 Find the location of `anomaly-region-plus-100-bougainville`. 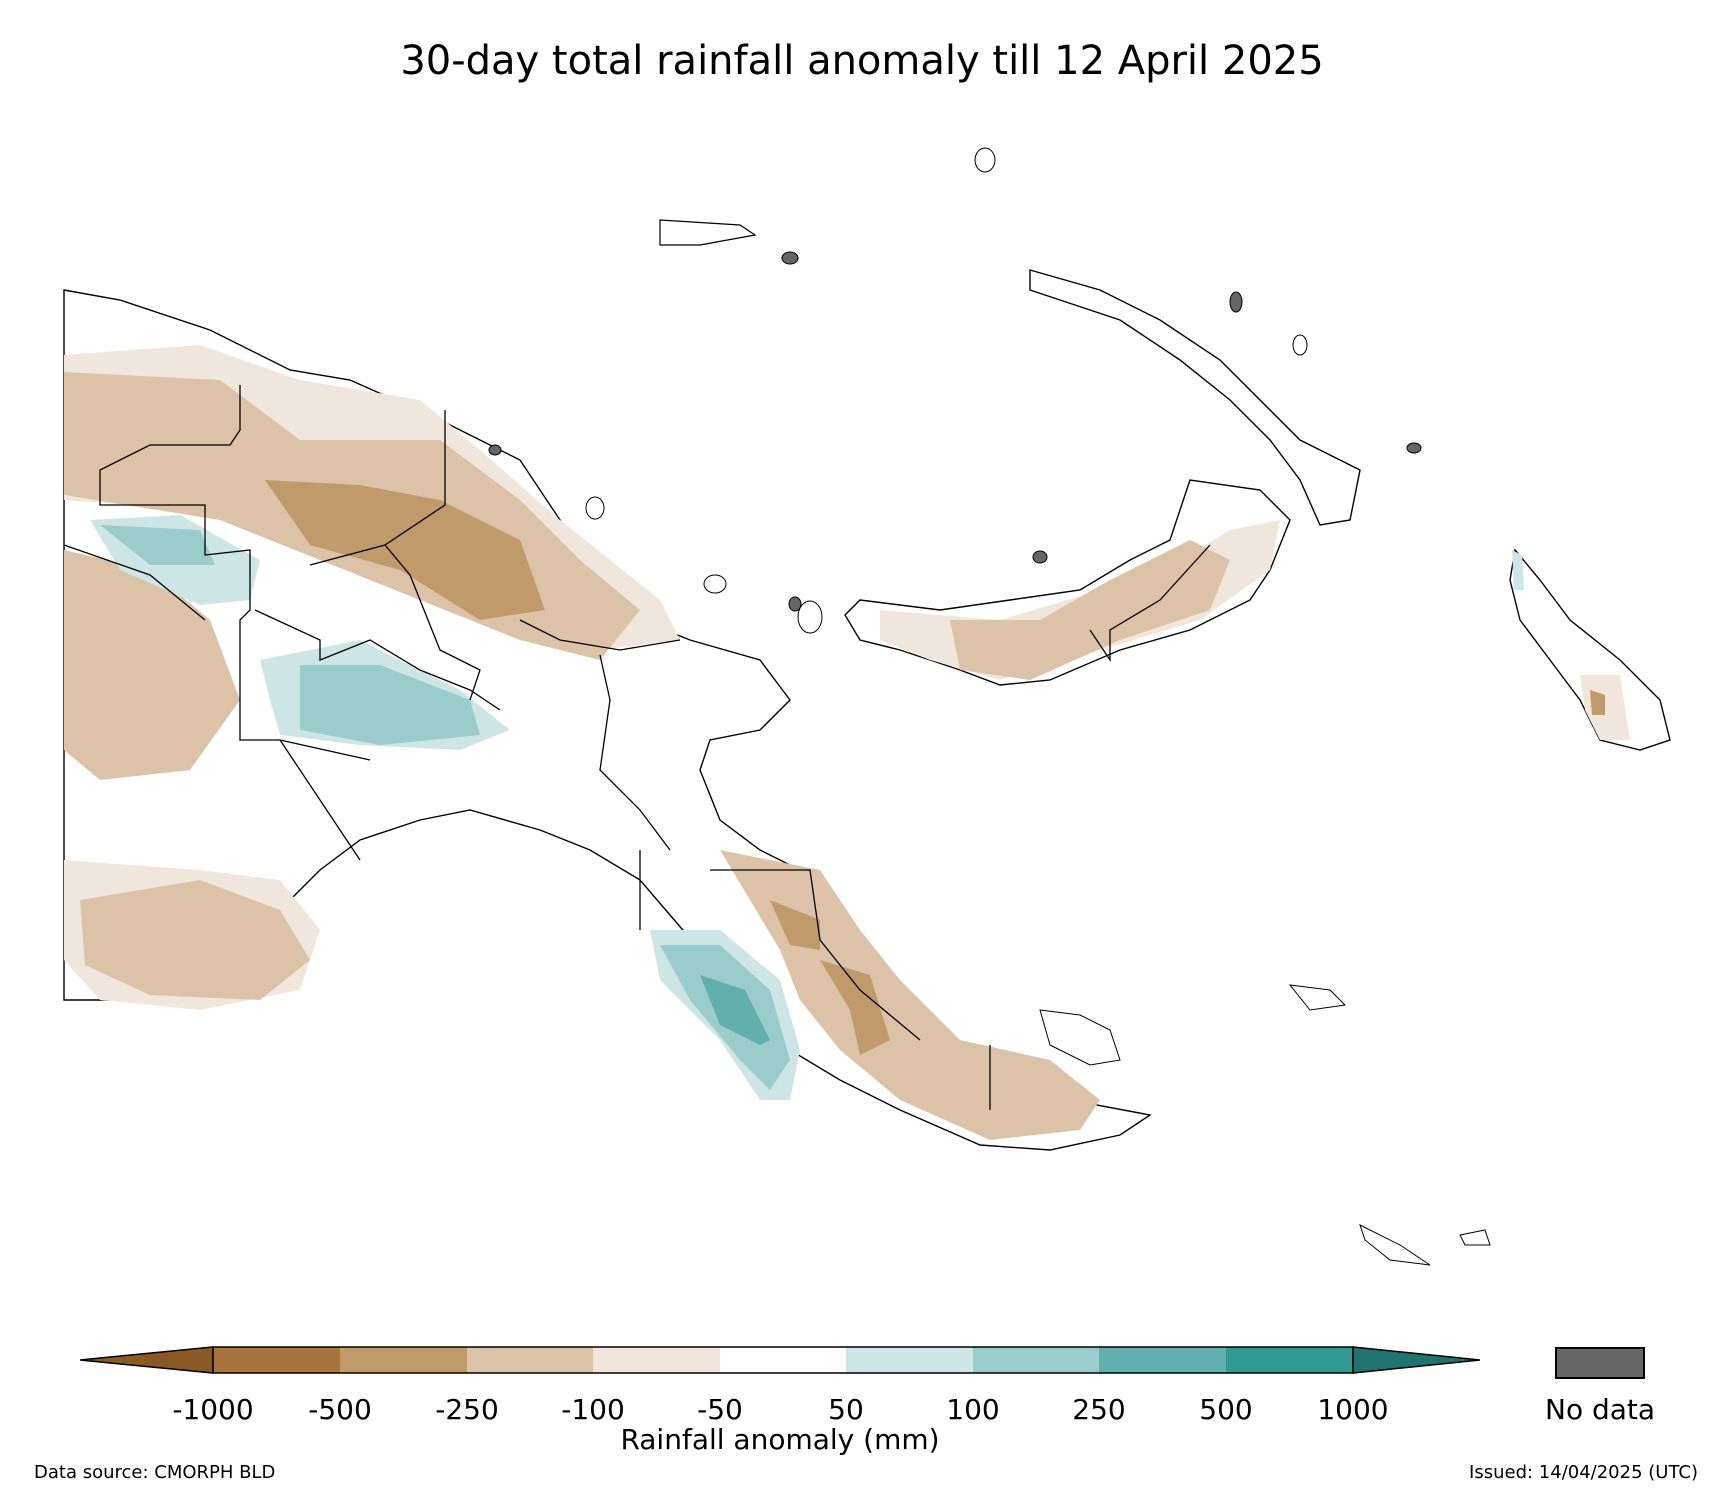

anomaly-region-plus-100-bougainville is located at coordinates (1518, 570).